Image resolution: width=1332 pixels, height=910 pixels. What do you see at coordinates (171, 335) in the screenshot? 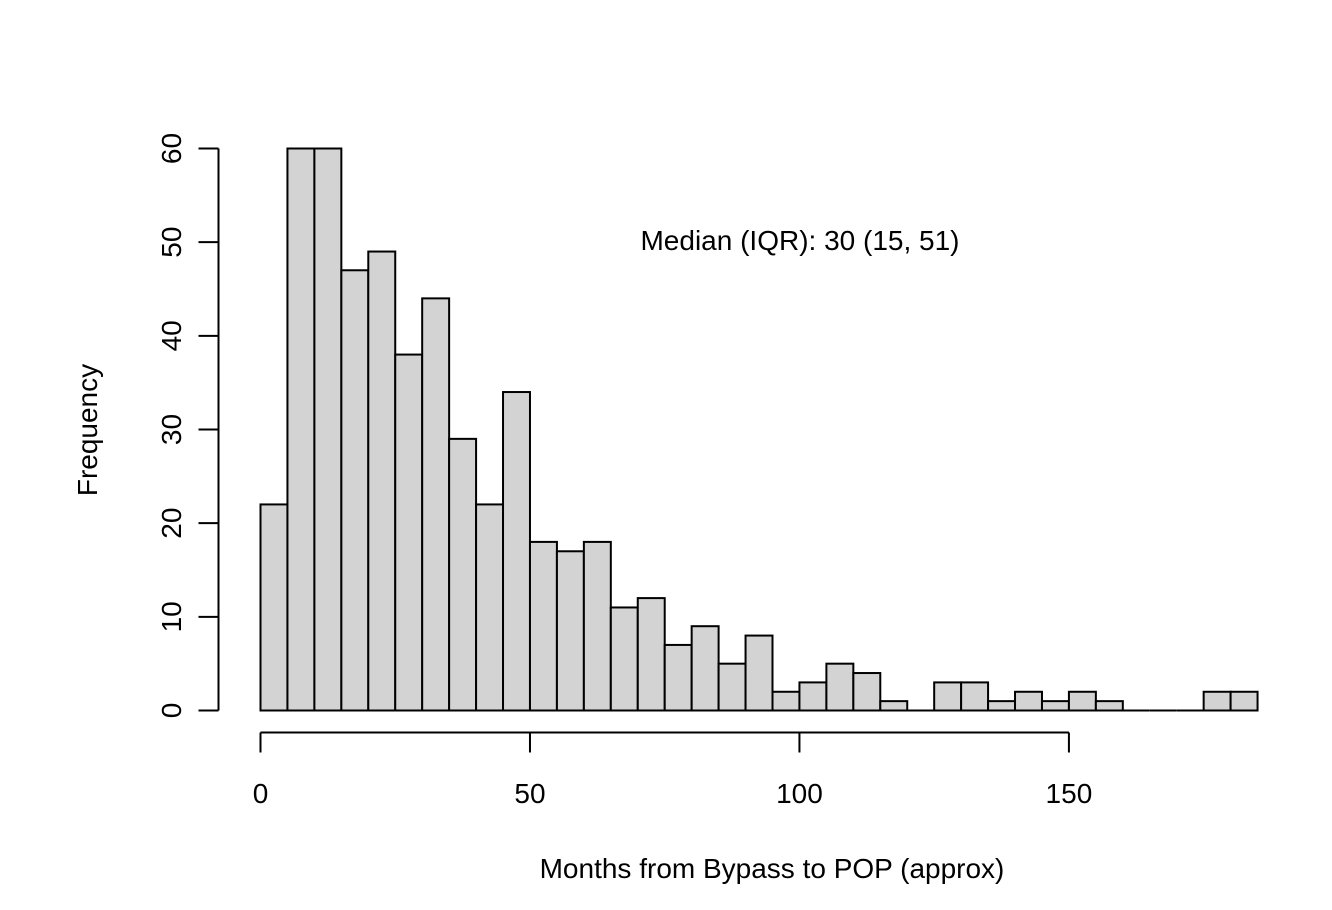
I see `y-tick-label: 40` at bounding box center [171, 335].